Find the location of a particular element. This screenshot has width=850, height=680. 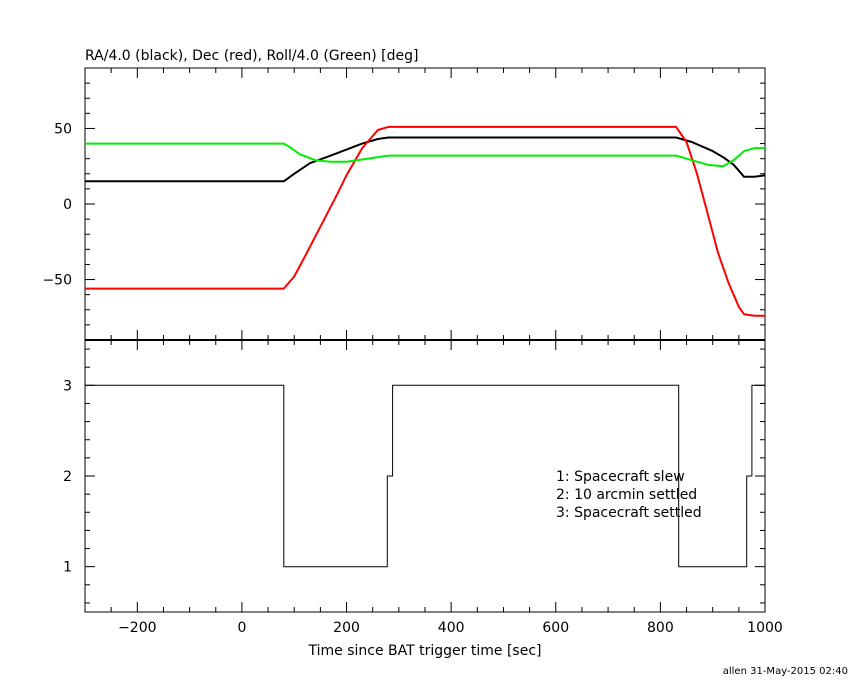

x-tick-label: 800 is located at coordinates (660, 628).